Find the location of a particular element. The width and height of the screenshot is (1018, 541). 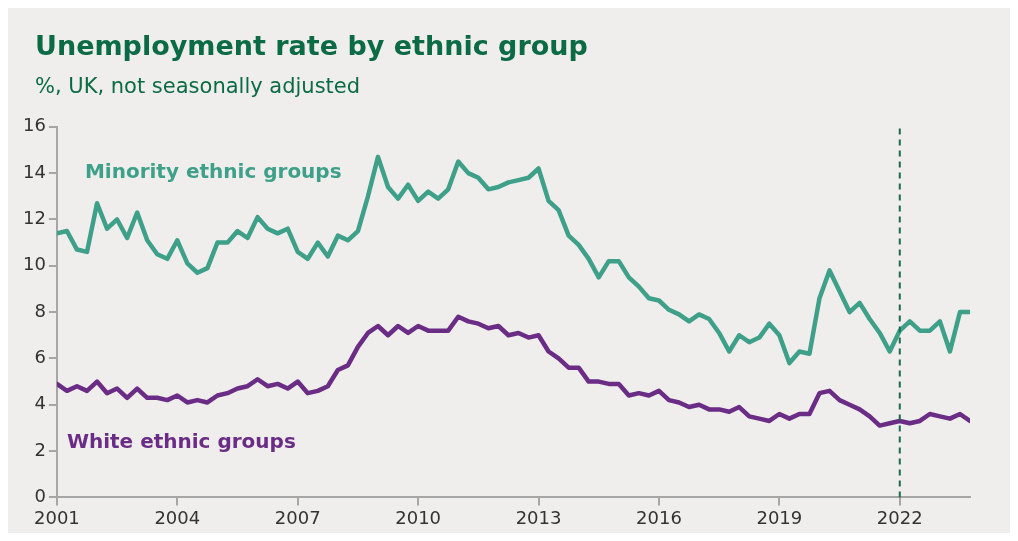

y-tick-label: 0 is located at coordinates (40, 496).